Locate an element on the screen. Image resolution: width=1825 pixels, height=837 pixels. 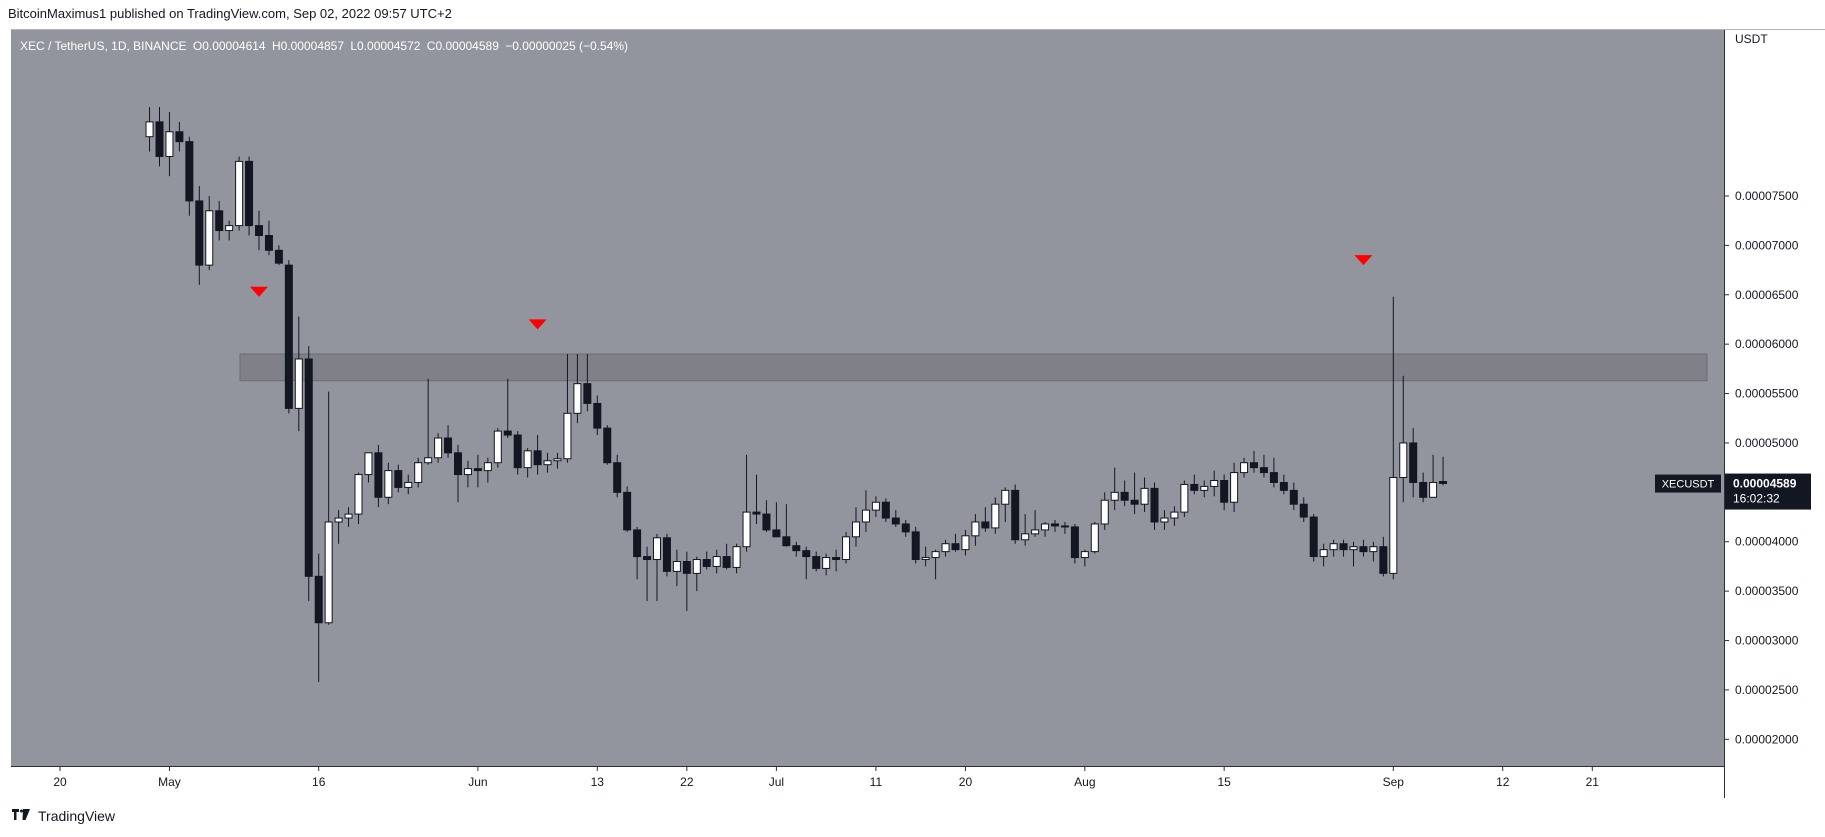
price-tick-label: 0.00003500 is located at coordinates (1767, 591).